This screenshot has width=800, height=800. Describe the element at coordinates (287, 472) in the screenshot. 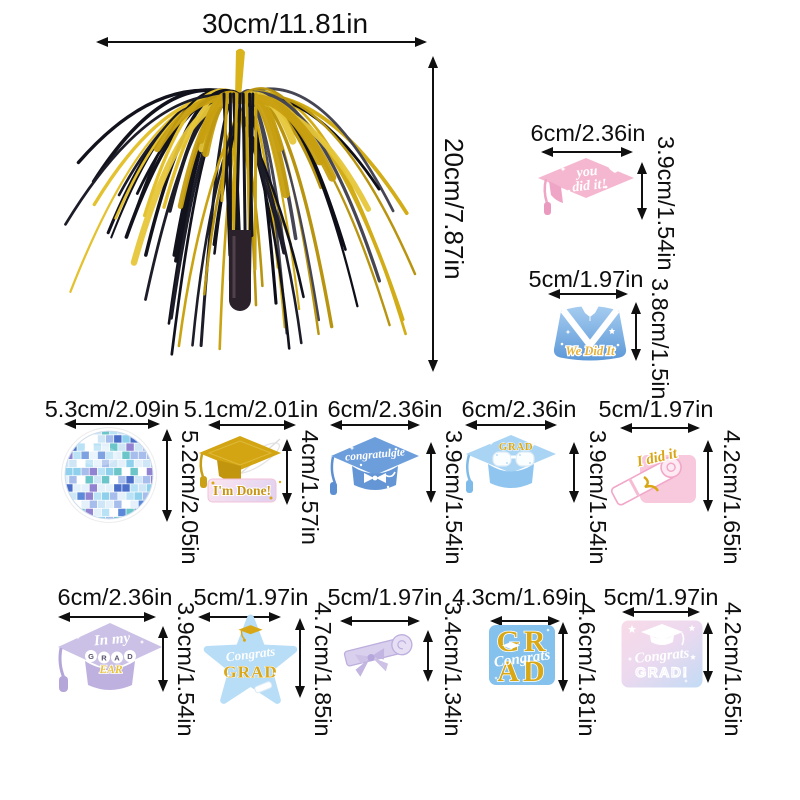

I see `gold-cap-height-arrow` at that location.